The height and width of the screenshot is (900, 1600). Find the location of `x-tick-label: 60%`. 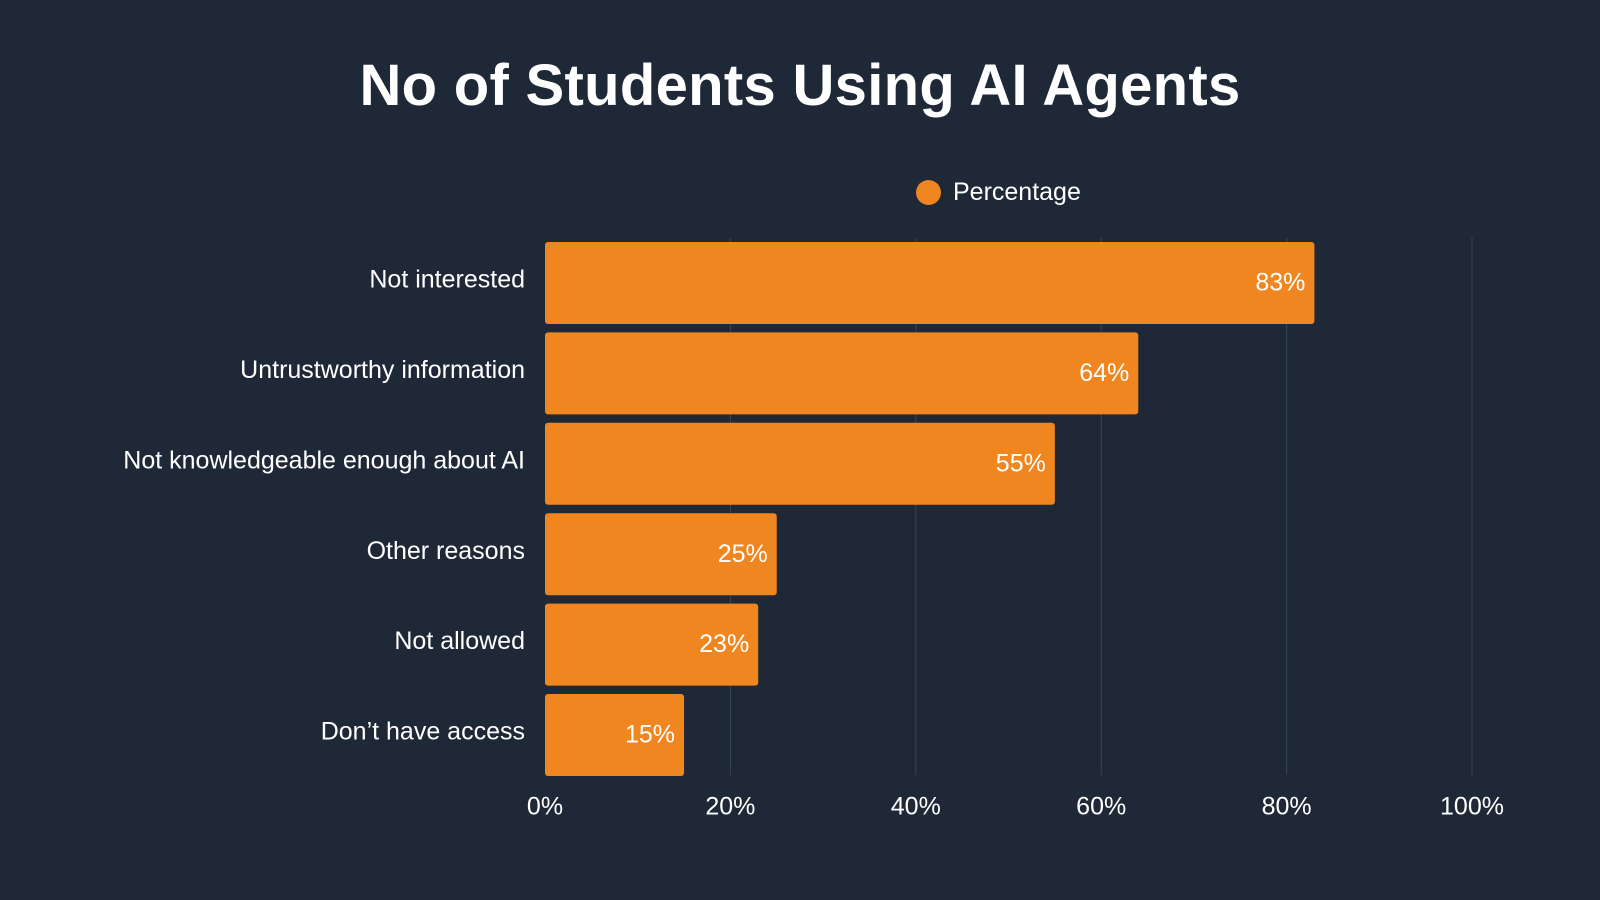

x-tick-label: 60% is located at coordinates (1101, 807).